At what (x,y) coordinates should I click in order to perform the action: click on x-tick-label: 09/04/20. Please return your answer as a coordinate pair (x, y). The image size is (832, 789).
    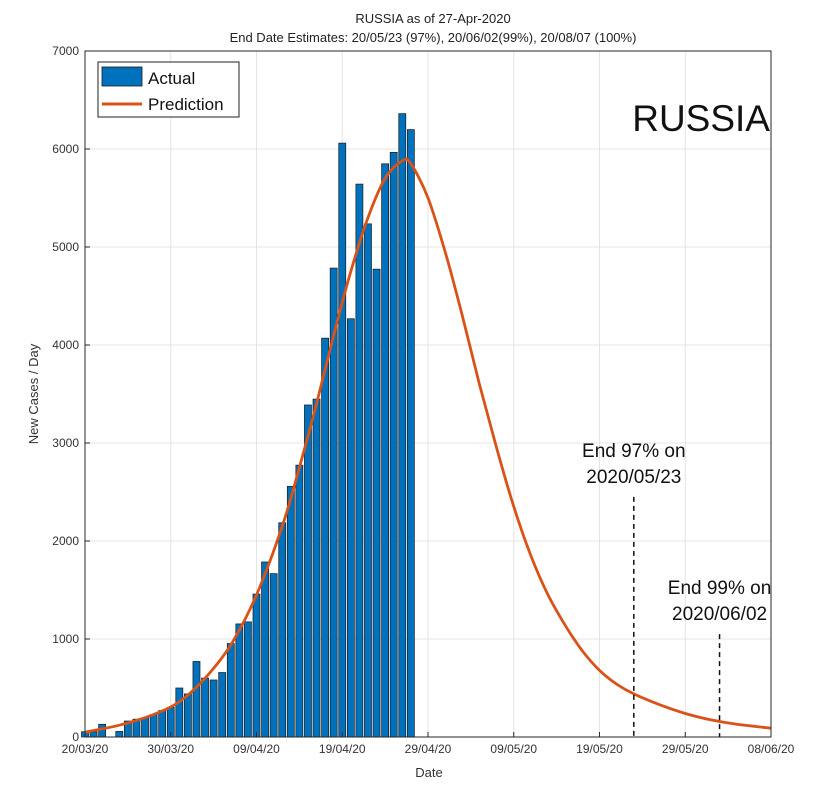
    Looking at the image, I should click on (256, 749).